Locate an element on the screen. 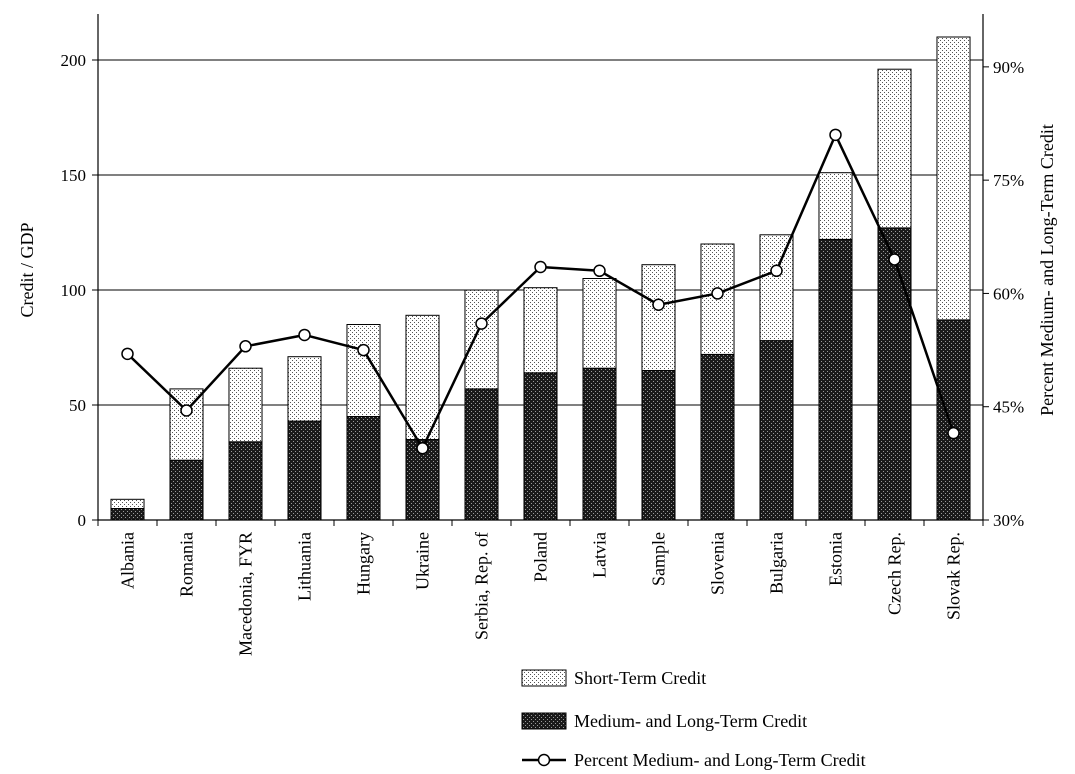 The height and width of the screenshot is (774, 1075). right-axis-ticks: 30% 45% 60% 75% 90% is located at coordinates (1003, 294).